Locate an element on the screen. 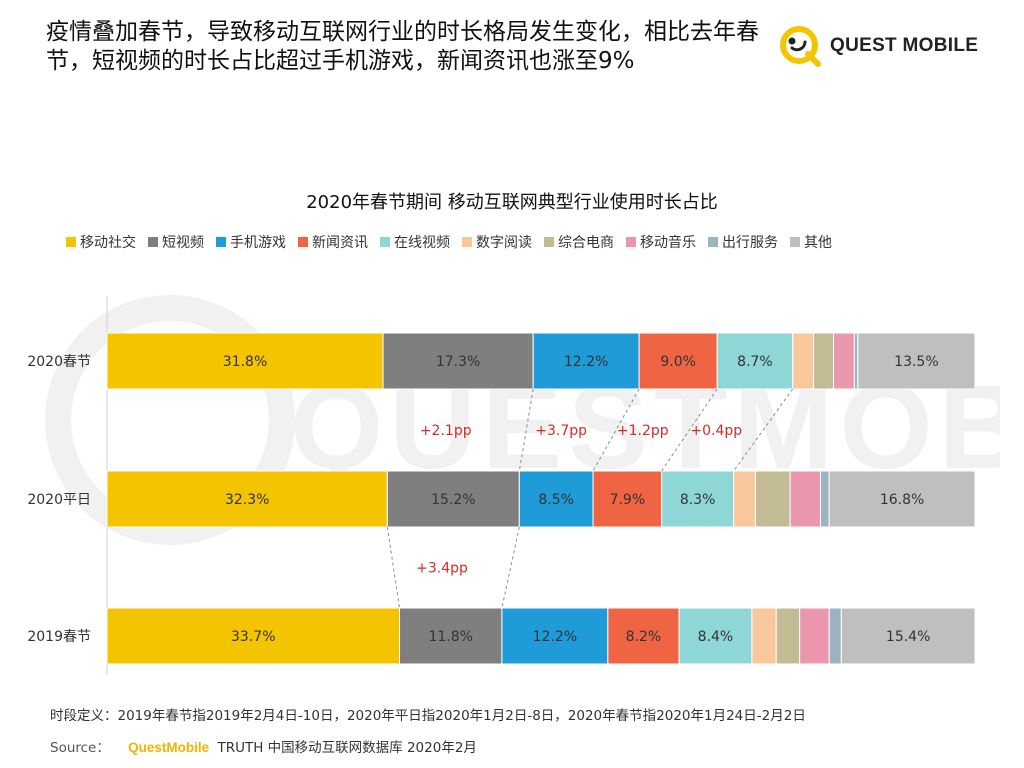 Image resolution: width=1024 pixels, height=768 pixels. legend-item-9: 其他 is located at coordinates (811, 242).